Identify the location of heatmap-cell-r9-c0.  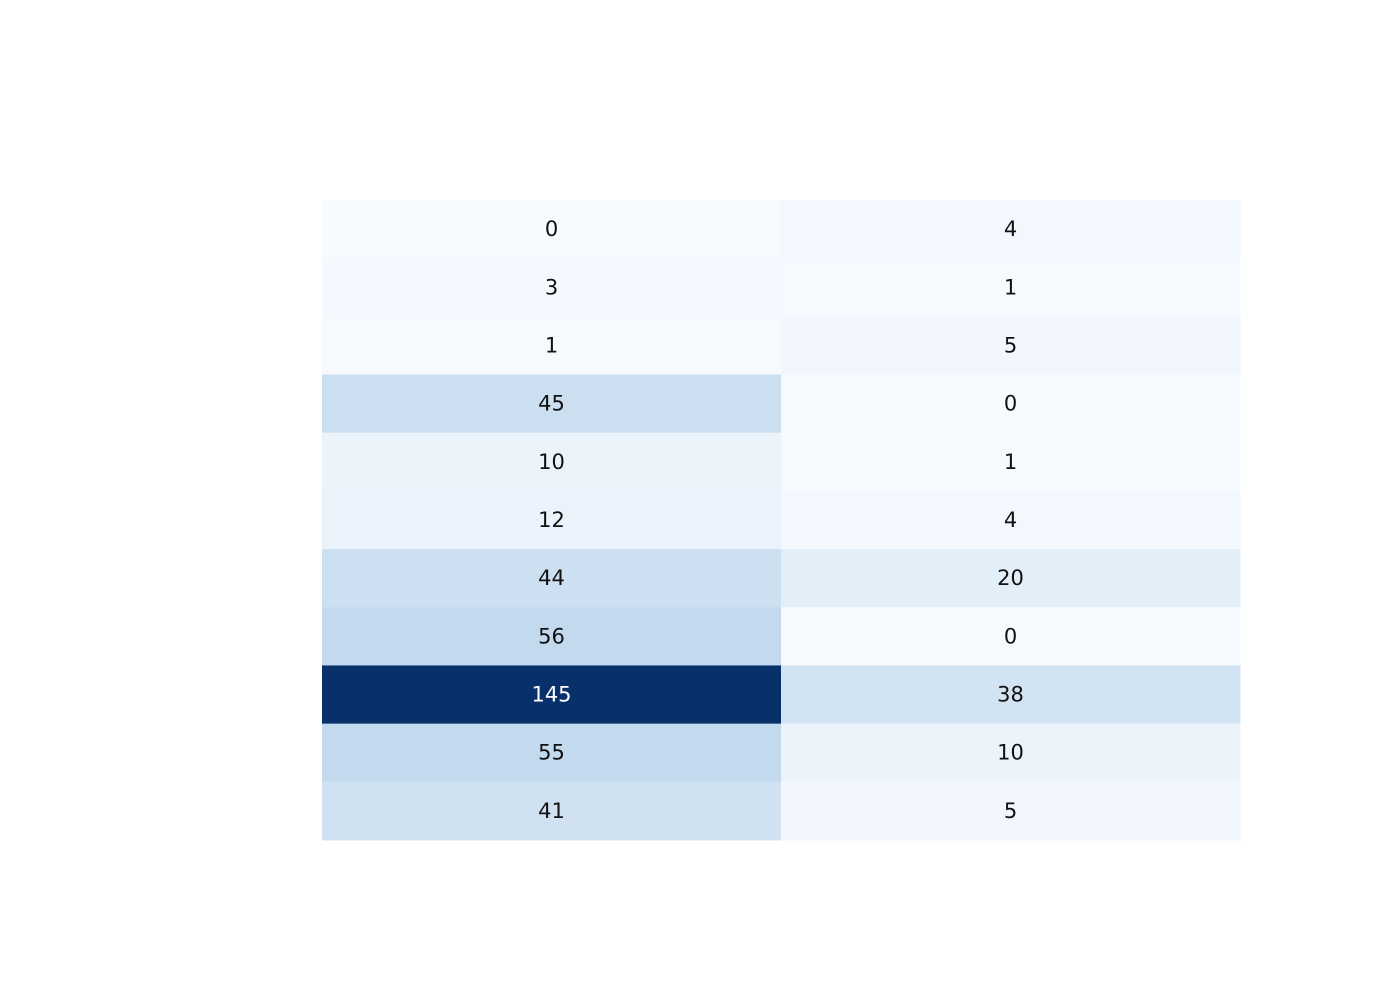
(552, 753).